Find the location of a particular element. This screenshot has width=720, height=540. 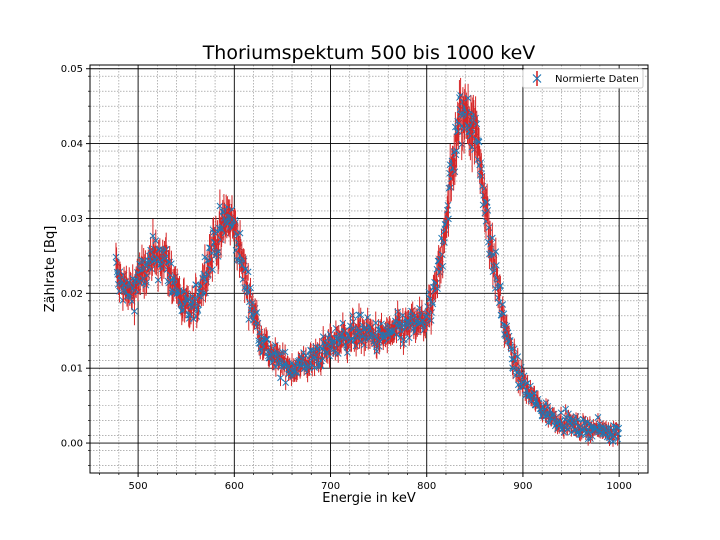

y-tick-label: 0.00 is located at coordinates (72, 444).